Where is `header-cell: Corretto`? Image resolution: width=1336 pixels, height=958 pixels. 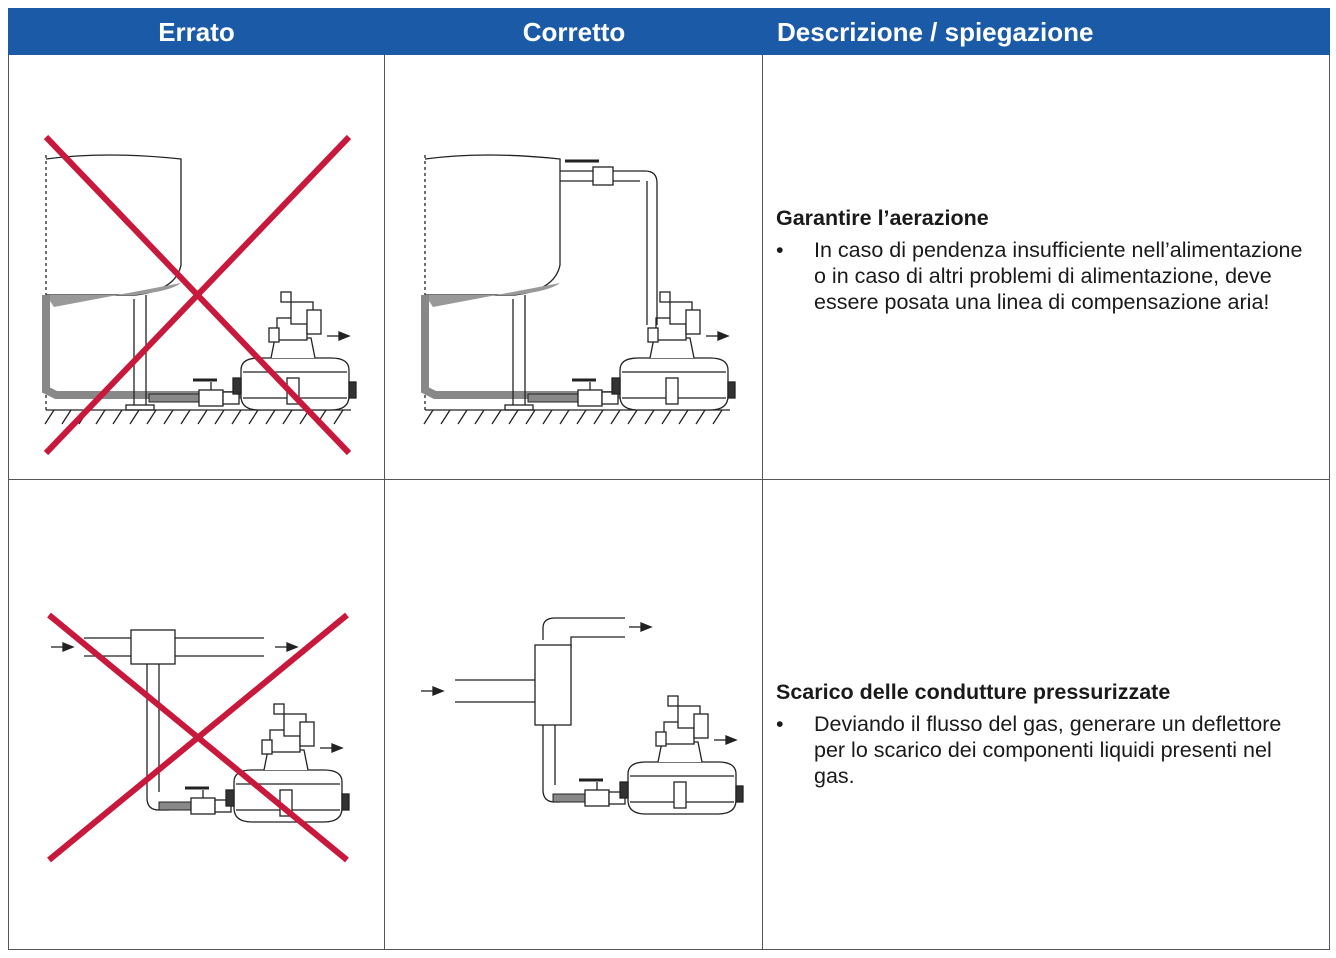 header-cell: Corretto is located at coordinates (574, 31).